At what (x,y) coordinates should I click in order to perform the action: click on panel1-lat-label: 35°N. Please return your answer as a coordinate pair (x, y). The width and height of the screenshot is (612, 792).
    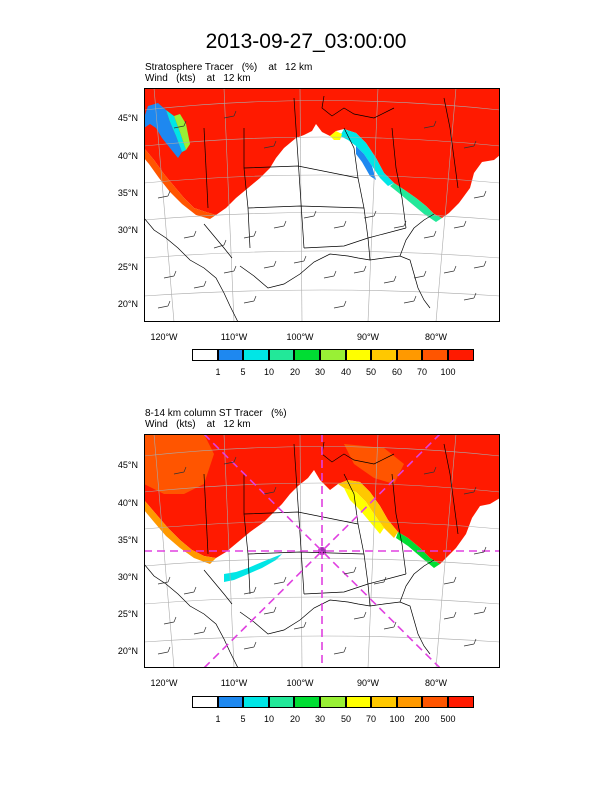
    Looking at the image, I should click on (127, 193).